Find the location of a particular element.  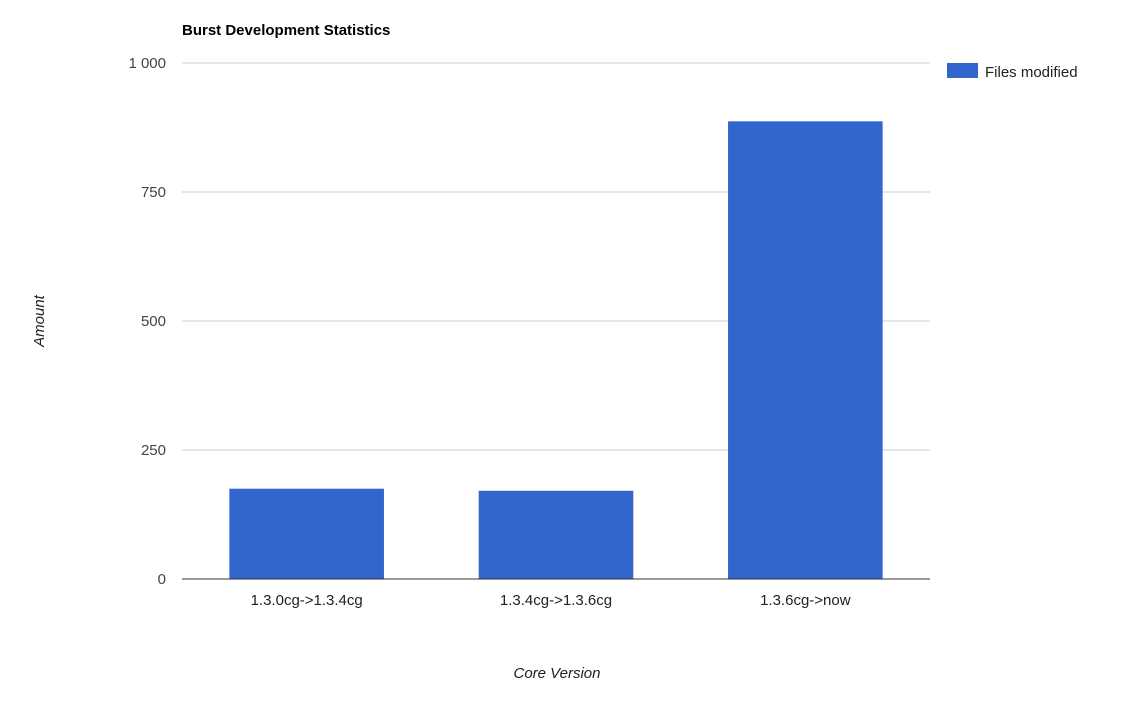

x-tick-label: 1.3.0cg->1.3.4cg is located at coordinates (307, 600).